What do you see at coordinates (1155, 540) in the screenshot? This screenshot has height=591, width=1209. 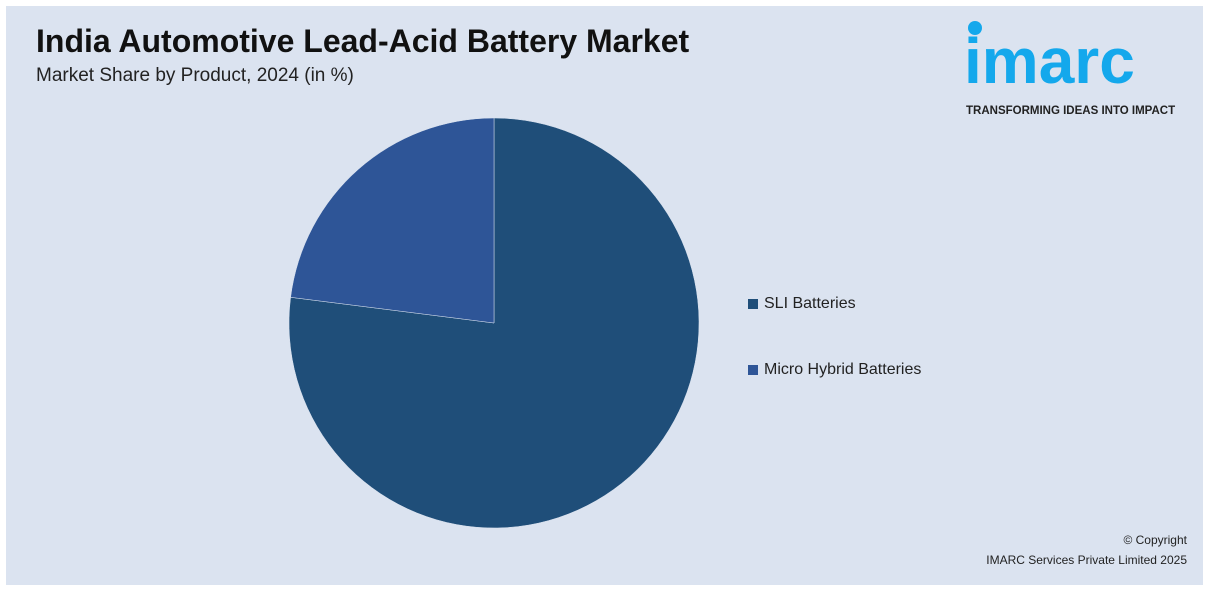 I see `copyright-line: © Copyright` at bounding box center [1155, 540].